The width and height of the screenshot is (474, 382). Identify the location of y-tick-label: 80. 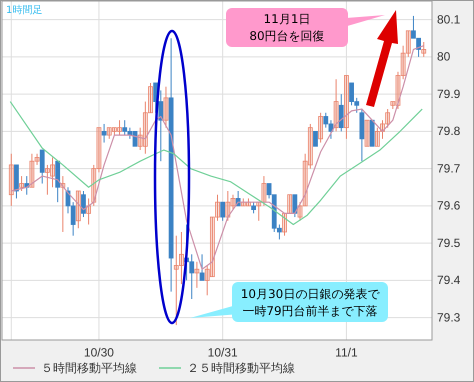
(444, 57).